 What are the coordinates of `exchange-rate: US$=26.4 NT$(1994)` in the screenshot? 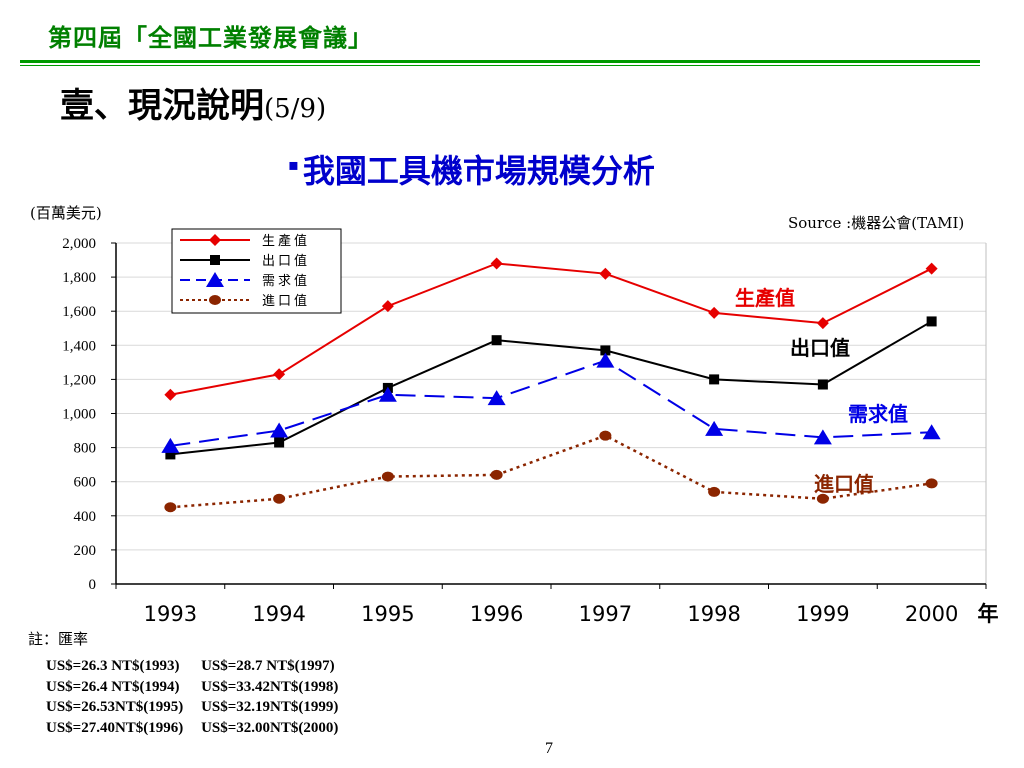 It's located at (113, 686).